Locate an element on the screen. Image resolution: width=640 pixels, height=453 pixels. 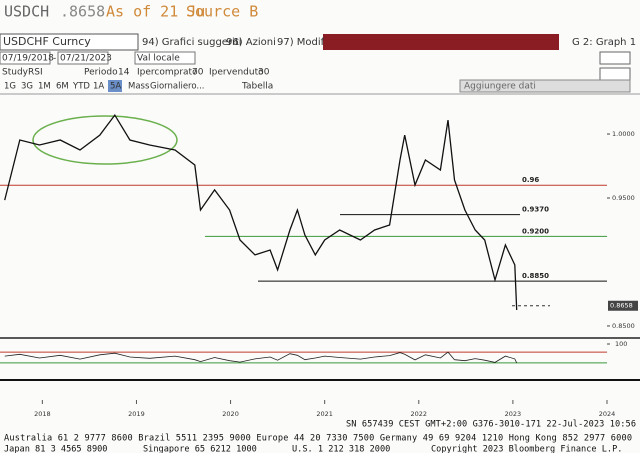
title-bar is located at coordinates (441, 42).